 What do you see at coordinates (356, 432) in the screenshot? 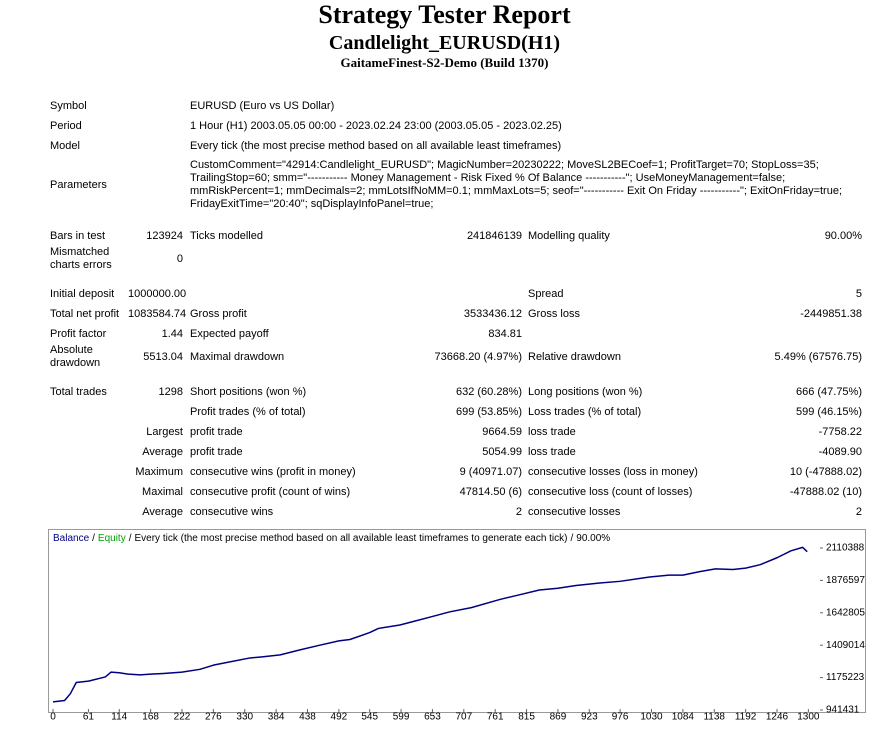
I see `stat-cell: profit trade 9664.59` at bounding box center [356, 432].